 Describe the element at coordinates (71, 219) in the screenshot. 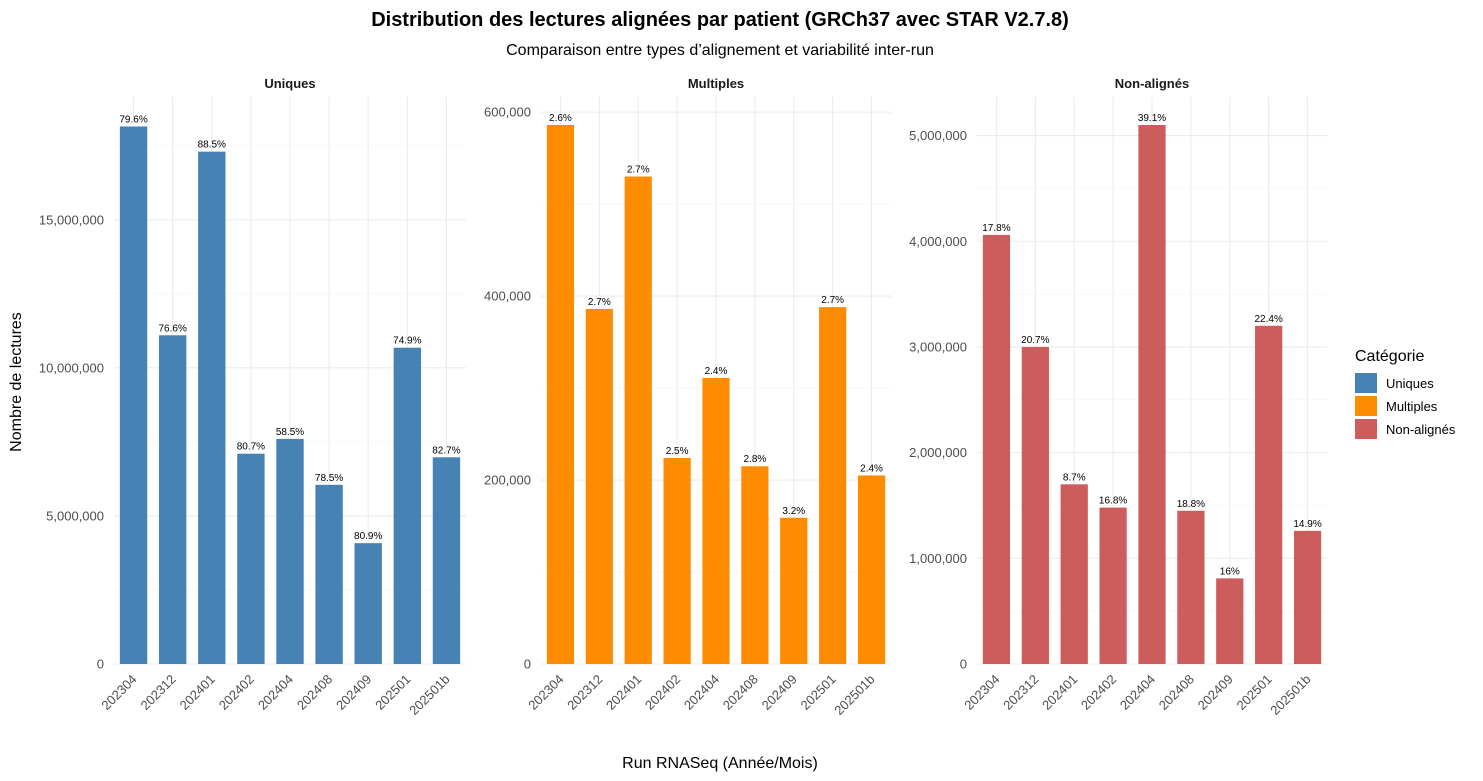

I see `y-tick-label: 15,000,000` at that location.